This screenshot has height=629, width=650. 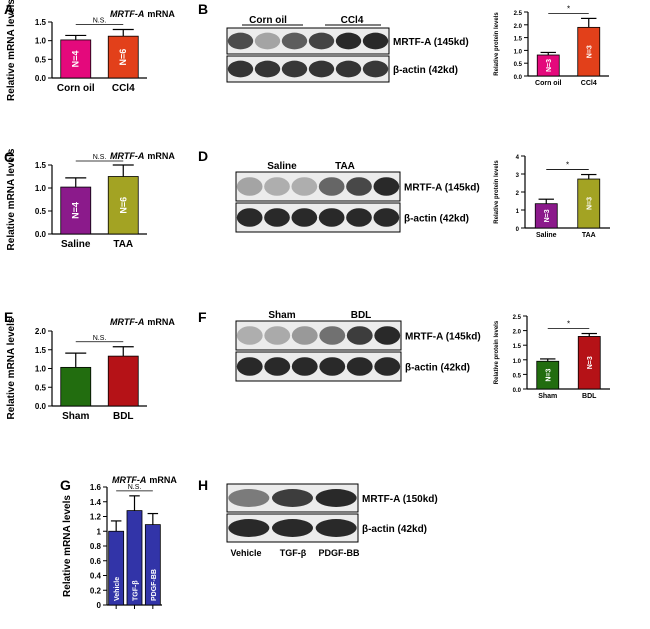 I want to click on band-label: MRTF-A (150kd), so click(x=400, y=499).